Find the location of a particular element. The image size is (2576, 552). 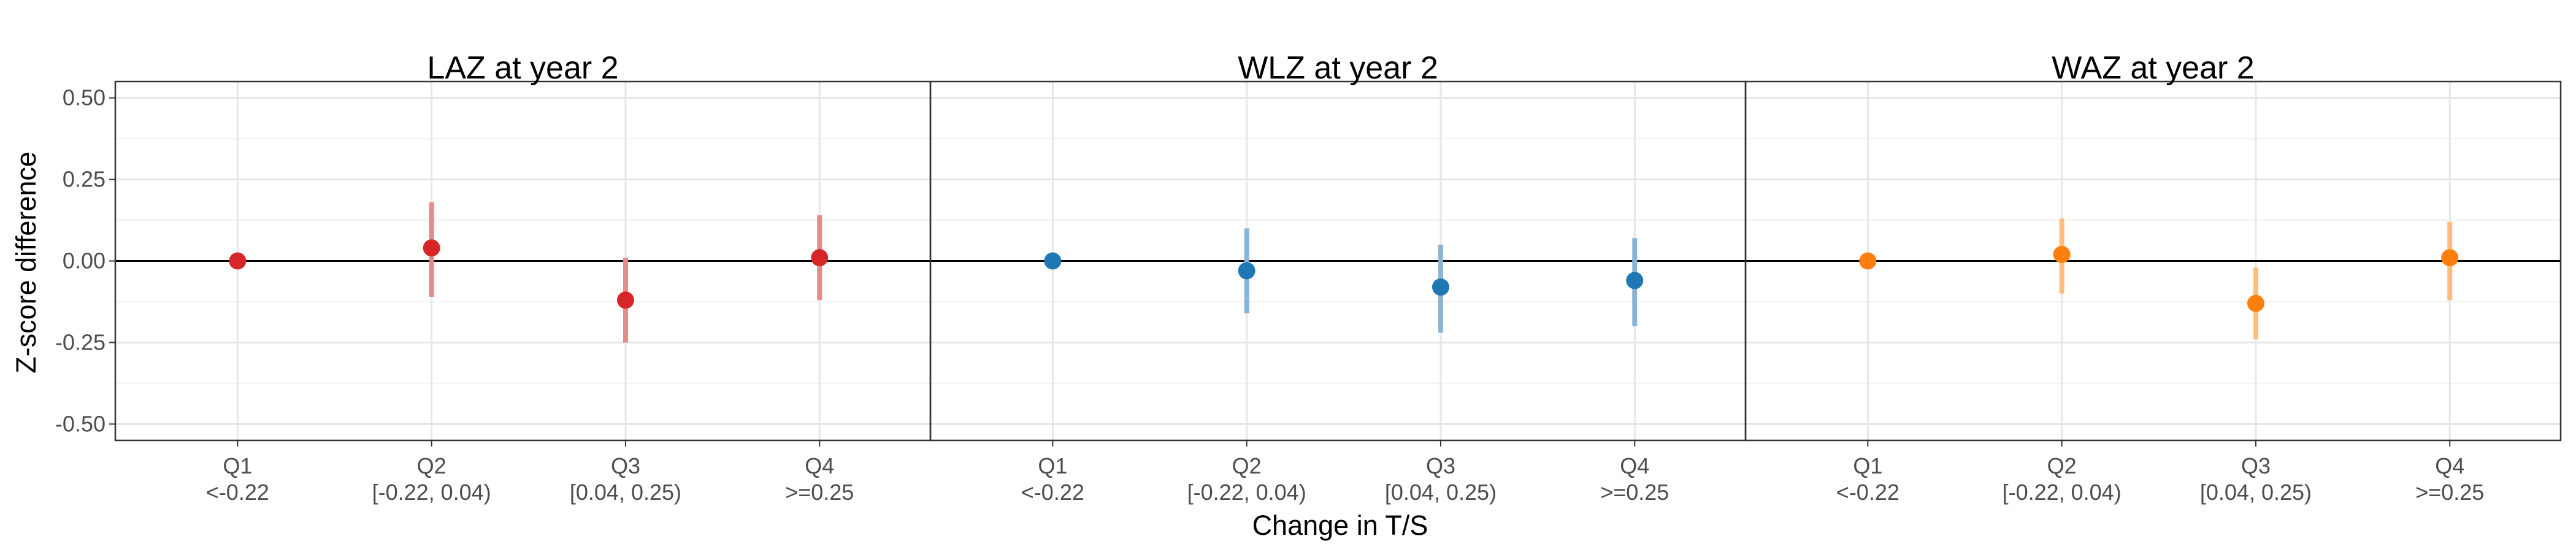

facet-title: WLZ at year 2 is located at coordinates (1338, 68).